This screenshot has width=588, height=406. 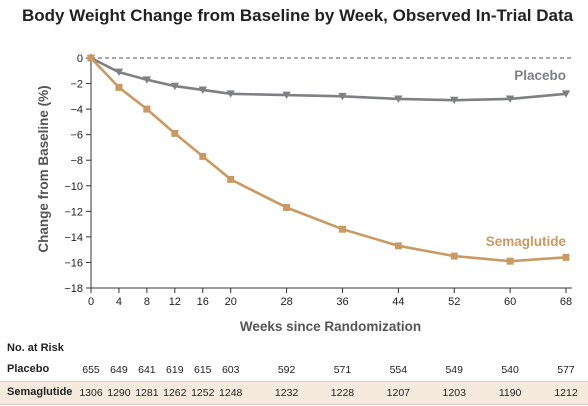 I want to click on x-tick-label: 68, so click(x=566, y=302).